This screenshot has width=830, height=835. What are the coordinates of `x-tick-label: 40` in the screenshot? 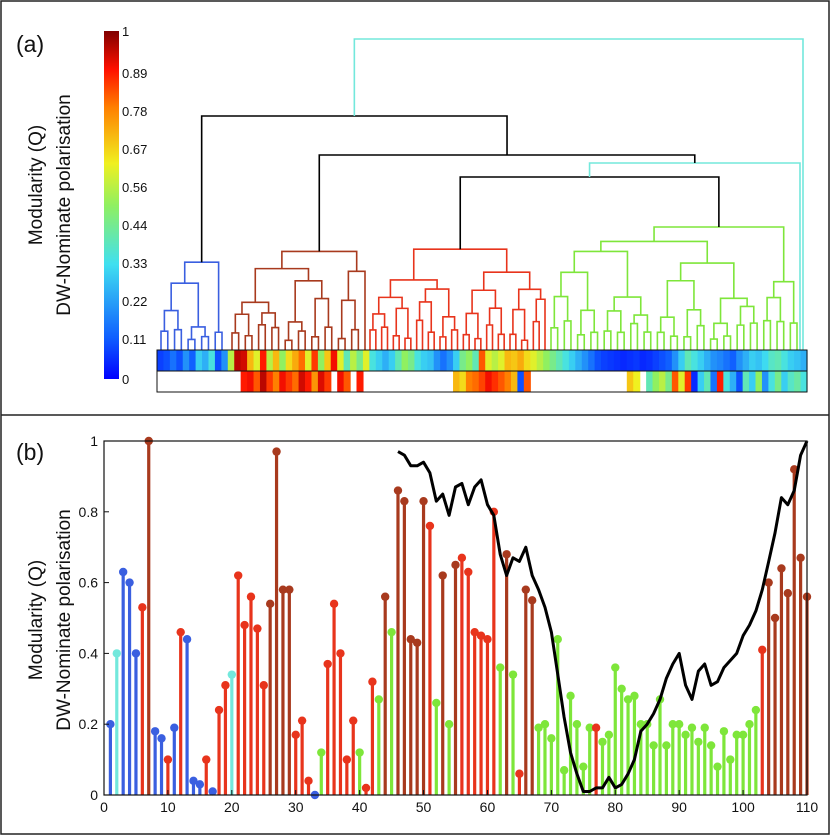 It's located at (360, 807).